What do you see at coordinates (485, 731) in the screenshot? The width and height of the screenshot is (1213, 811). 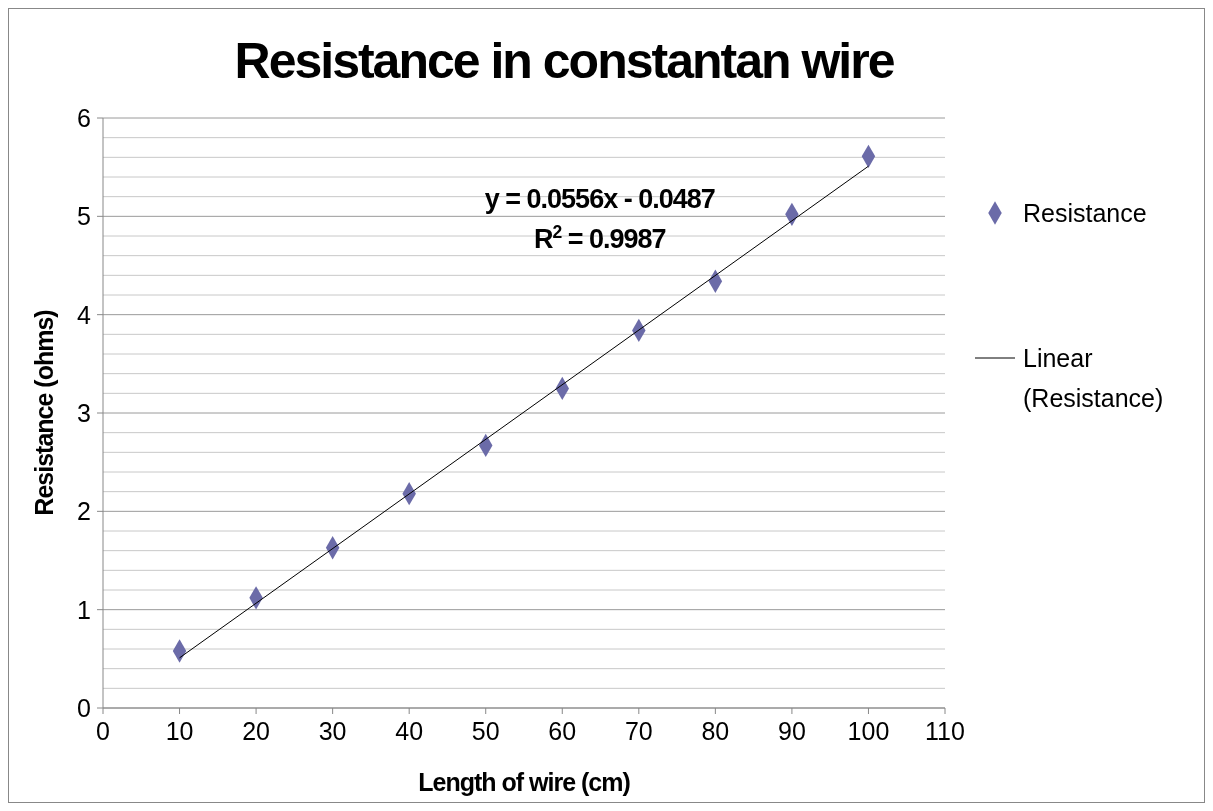 I see `x-tick-label: 50` at bounding box center [485, 731].